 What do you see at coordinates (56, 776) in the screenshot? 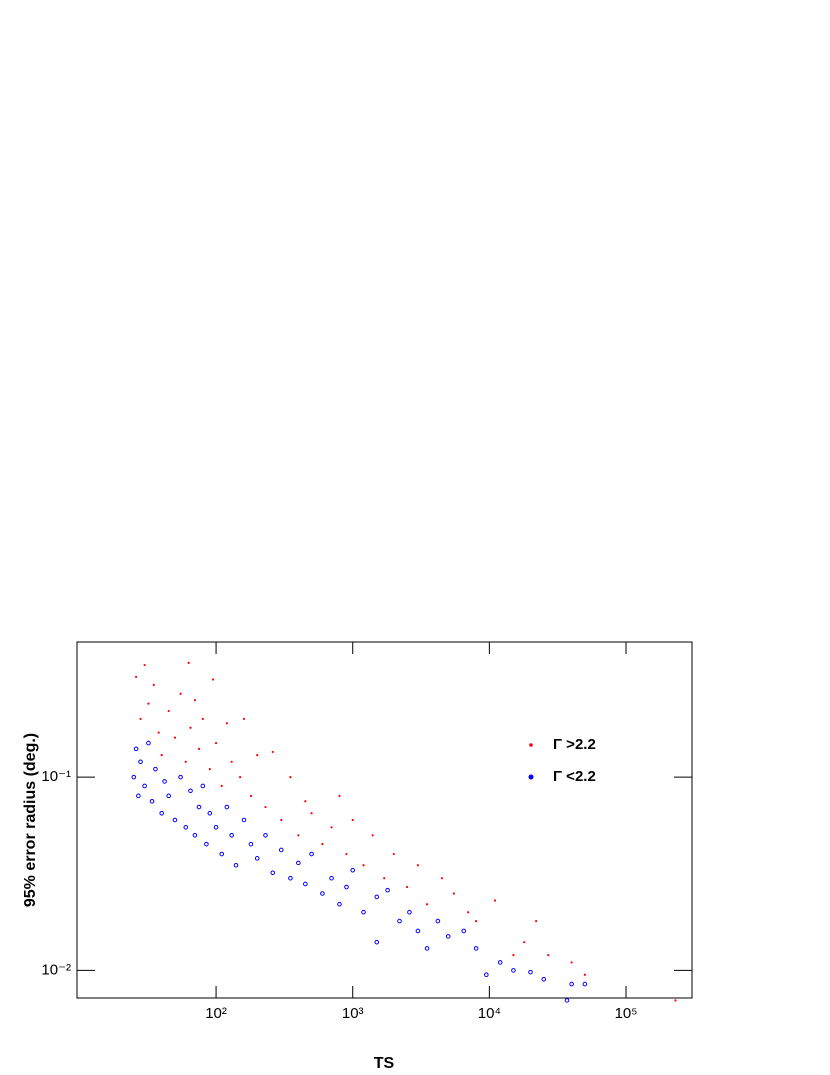
I see `y-tick-label: 10⁻¹` at bounding box center [56, 776].